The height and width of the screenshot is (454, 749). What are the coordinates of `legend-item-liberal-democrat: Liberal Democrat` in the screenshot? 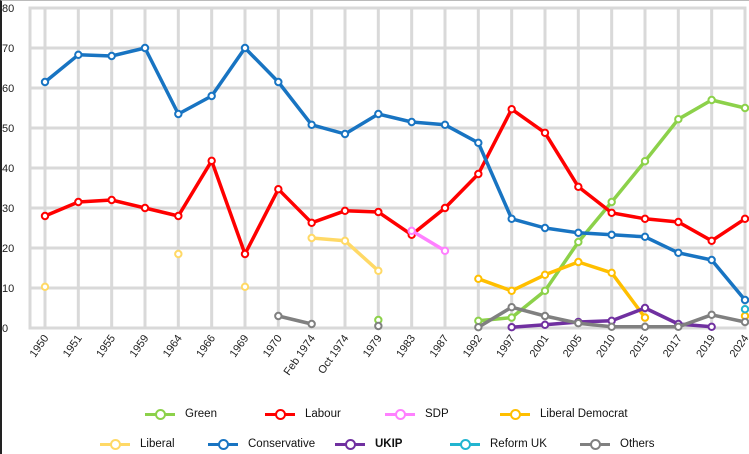 It's located at (564, 414).